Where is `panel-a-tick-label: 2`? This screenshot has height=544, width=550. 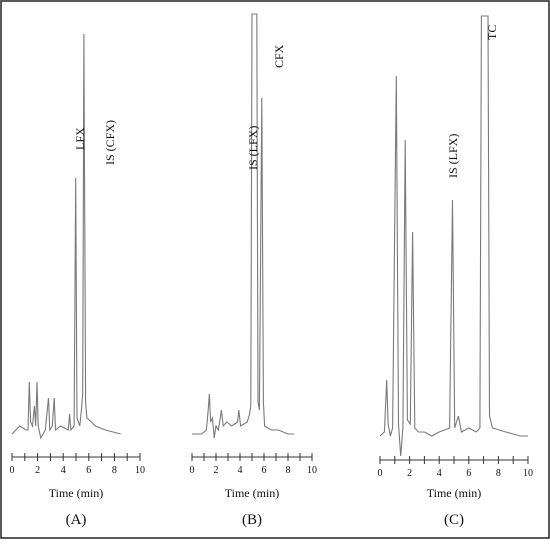 panel-a-tick-label: 2 is located at coordinates (37, 470).